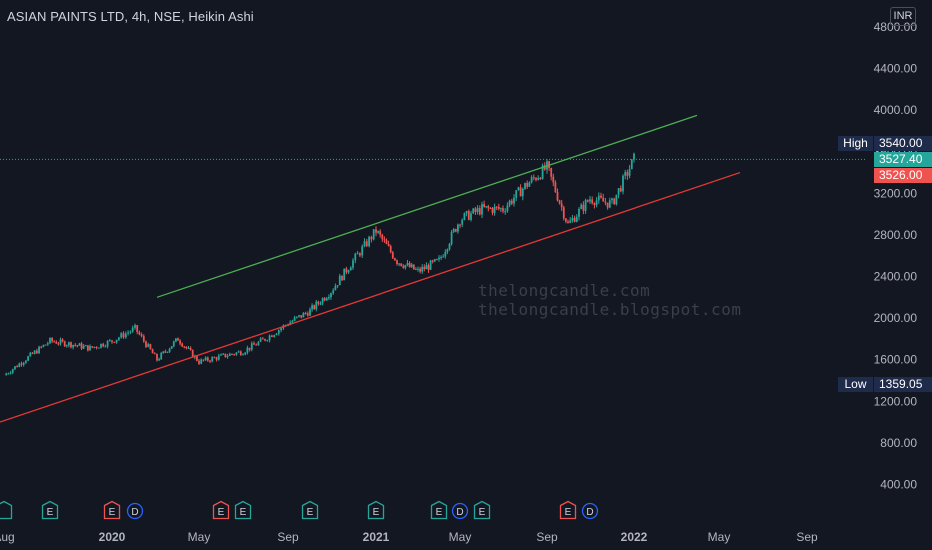 The height and width of the screenshot is (550, 932). I want to click on y-tick-label: 2000.00, so click(896, 318).